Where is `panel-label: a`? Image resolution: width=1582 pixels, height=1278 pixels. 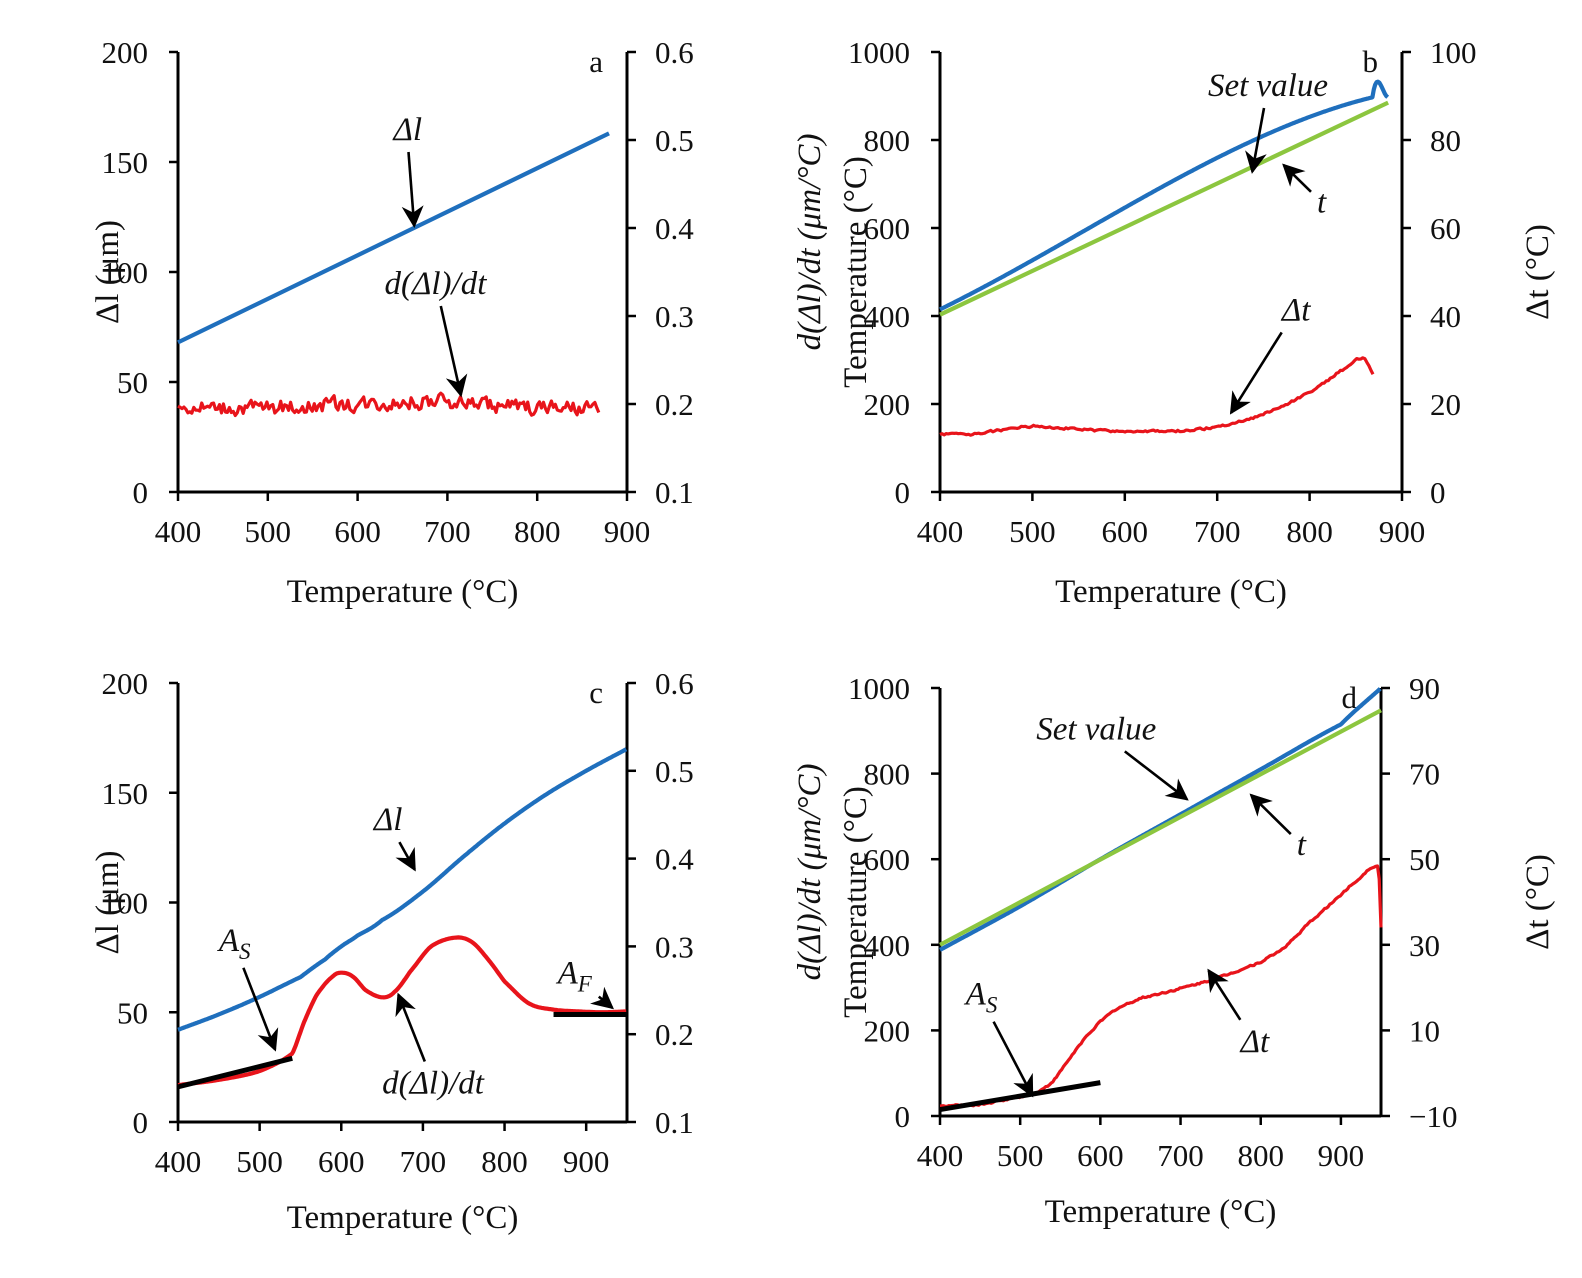
panel-label: a is located at coordinates (596, 61).